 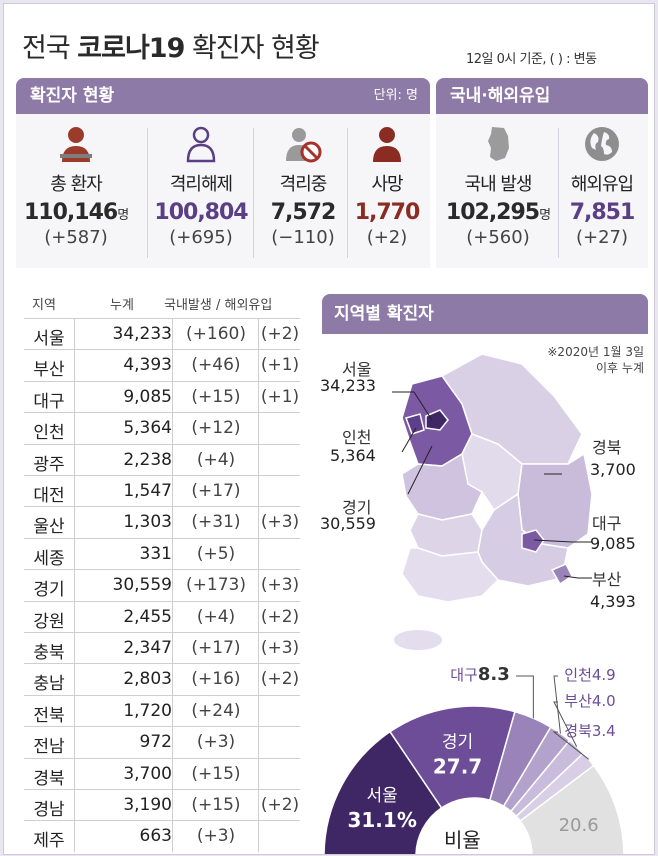 I want to click on cell-region: 경북, so click(x=49, y=778).